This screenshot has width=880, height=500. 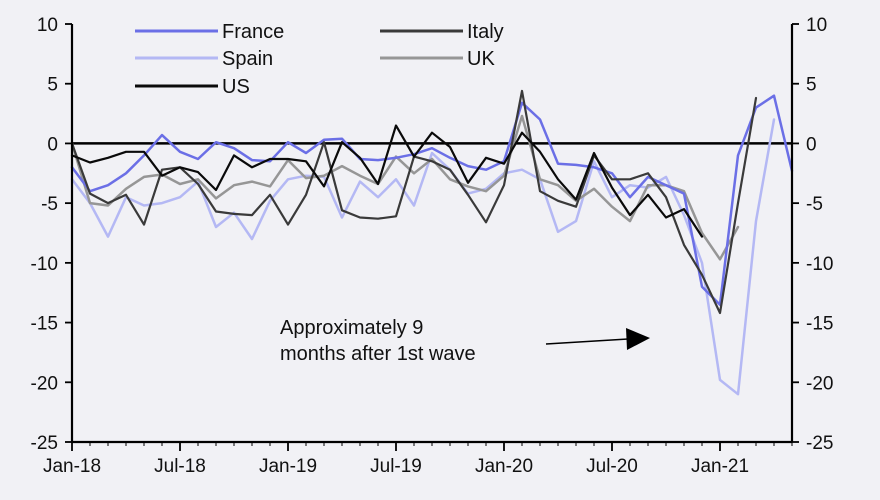 What do you see at coordinates (504, 466) in the screenshot?
I see `x-tick-label: Jan-20` at bounding box center [504, 466].